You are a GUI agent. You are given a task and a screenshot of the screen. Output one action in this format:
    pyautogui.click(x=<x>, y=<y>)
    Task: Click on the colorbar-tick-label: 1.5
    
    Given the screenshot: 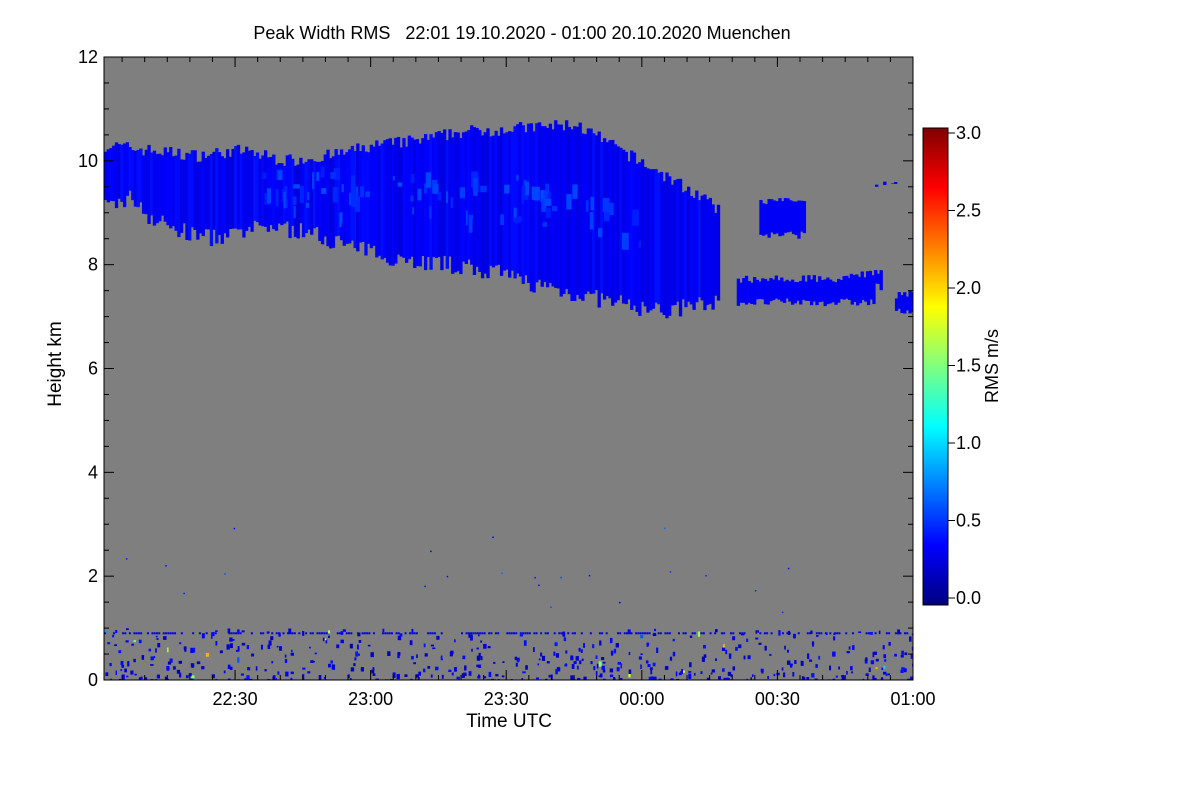 What is the action you would take?
    pyautogui.click(x=968, y=366)
    